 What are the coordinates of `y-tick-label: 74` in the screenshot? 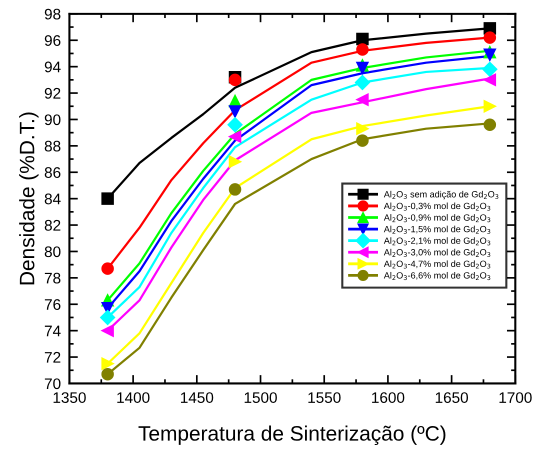 It's located at (52, 331).